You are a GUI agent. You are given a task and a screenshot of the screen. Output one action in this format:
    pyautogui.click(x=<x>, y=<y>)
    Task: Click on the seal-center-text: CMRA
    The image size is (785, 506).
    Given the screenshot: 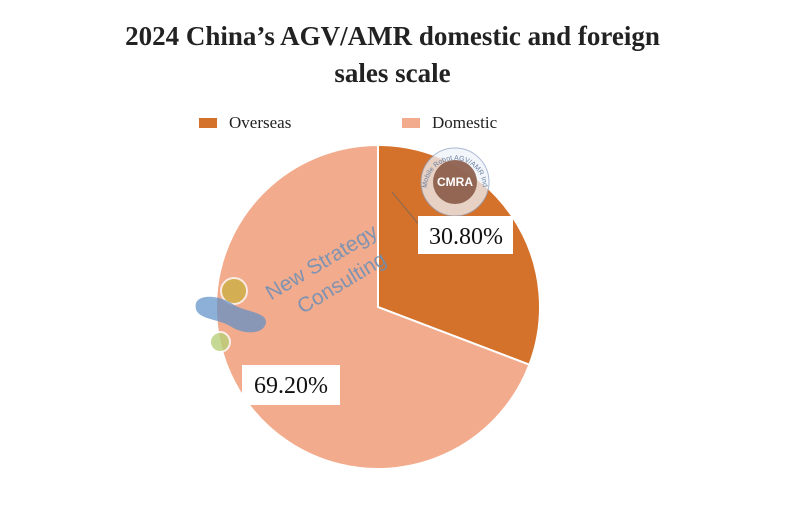 What is the action you would take?
    pyautogui.click(x=455, y=182)
    